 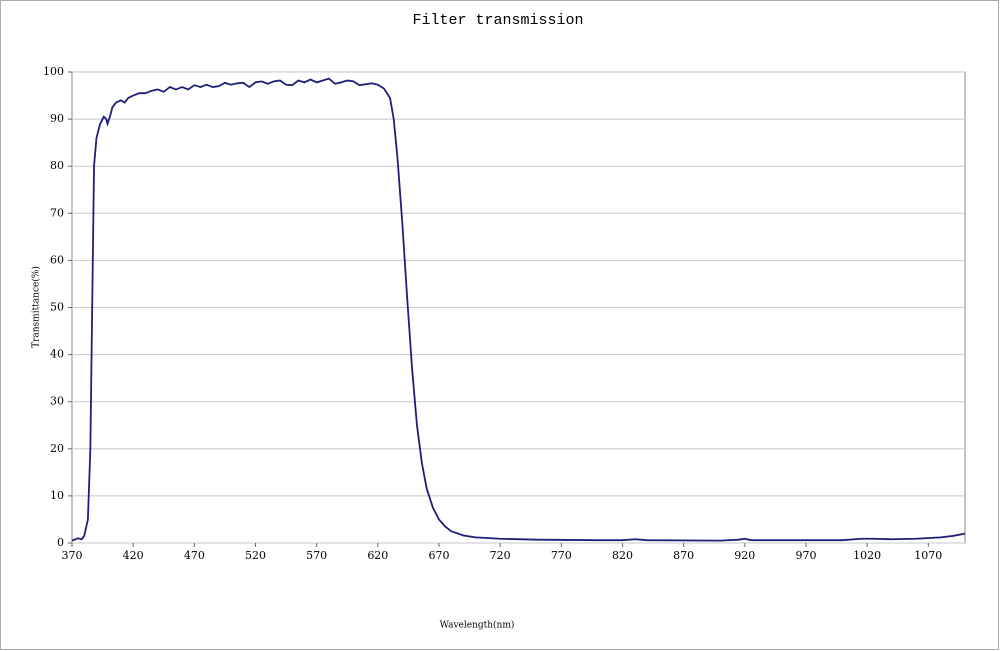 I want to click on y-tick-label: 20, so click(x=57, y=448).